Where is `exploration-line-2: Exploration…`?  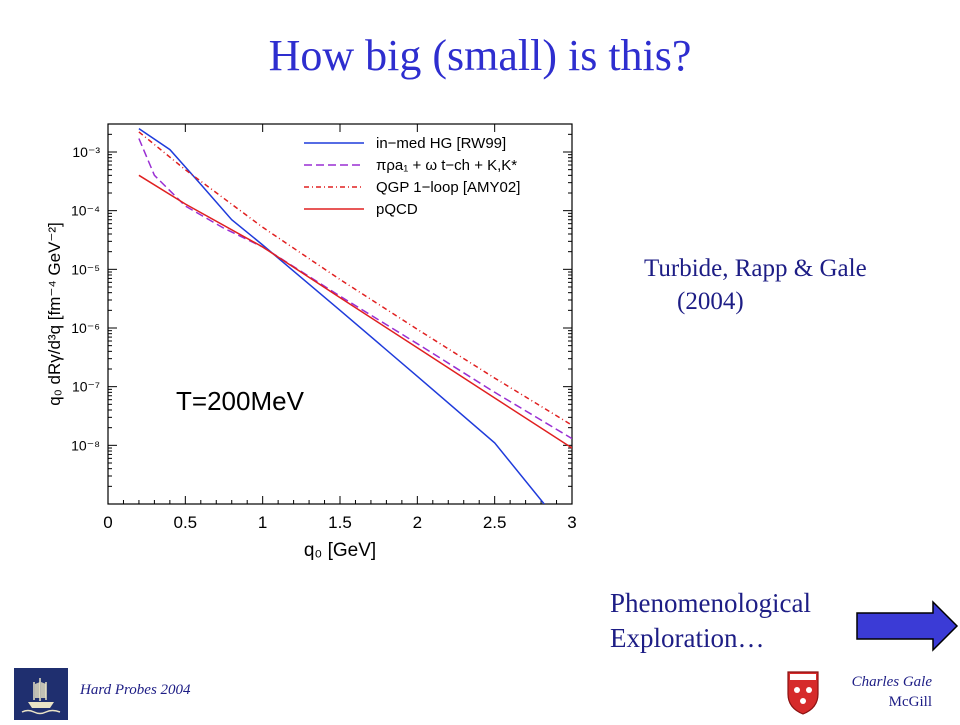
exploration-line-2: Exploration… is located at coordinates (687, 638).